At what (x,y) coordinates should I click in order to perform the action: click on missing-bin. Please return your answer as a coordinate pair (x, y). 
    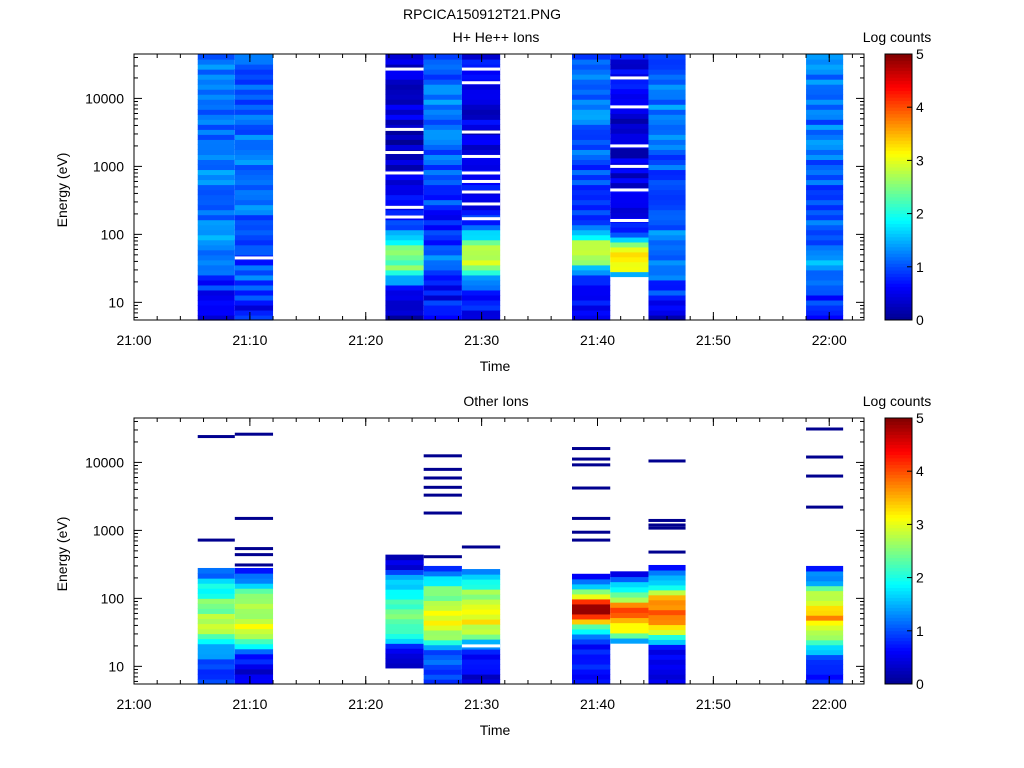
    Looking at the image, I should click on (629, 190).